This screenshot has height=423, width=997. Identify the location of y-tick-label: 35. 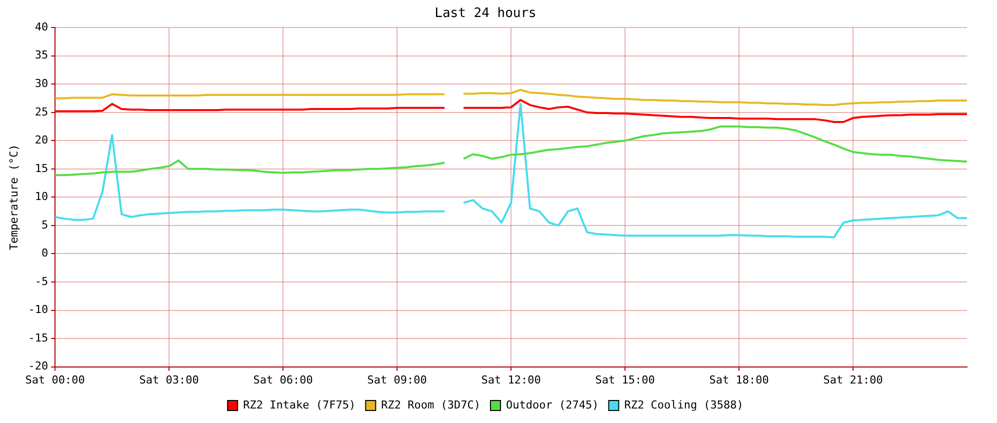
(41, 55).